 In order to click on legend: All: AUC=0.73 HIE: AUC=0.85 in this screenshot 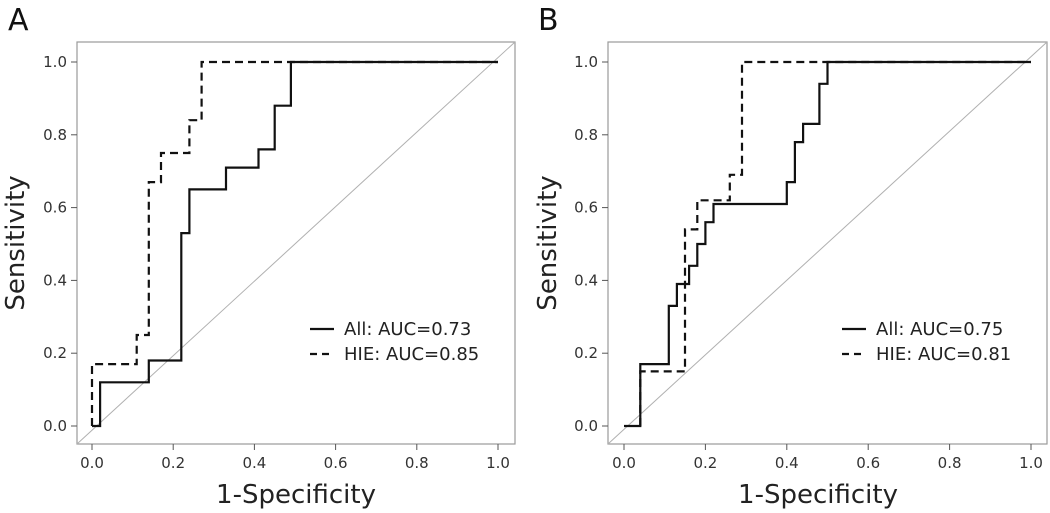, I will do `click(394, 342)`.